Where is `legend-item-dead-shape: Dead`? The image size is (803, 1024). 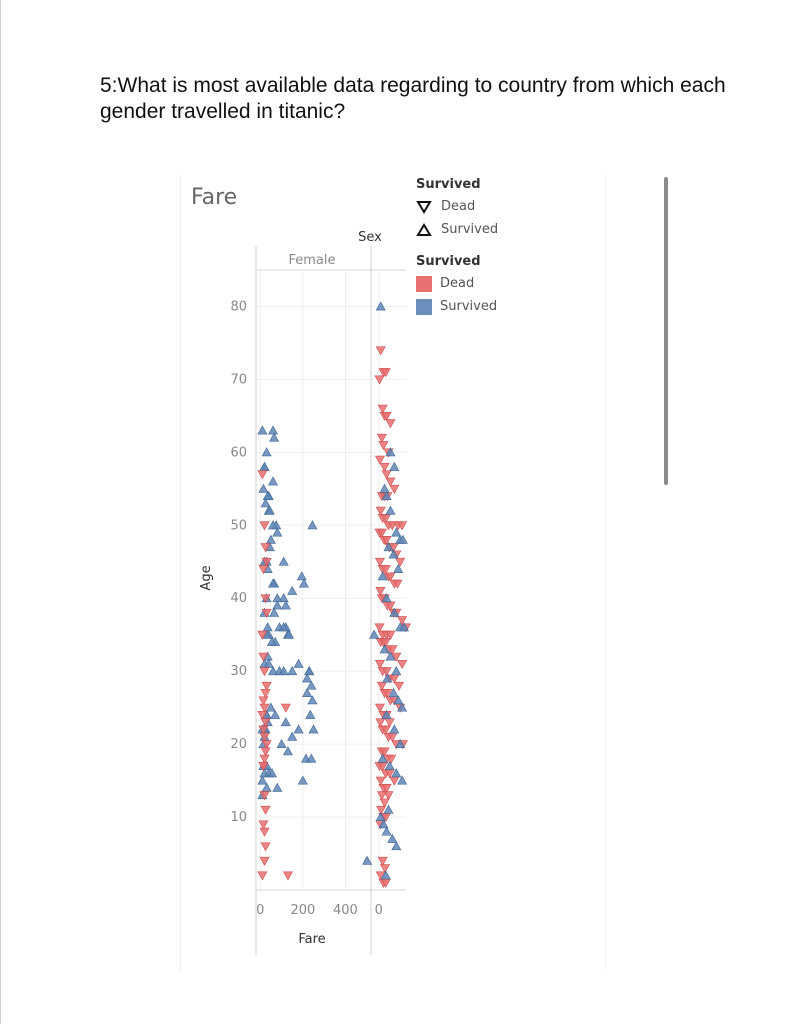
legend-item-dead-shape: Dead is located at coordinates (457, 206).